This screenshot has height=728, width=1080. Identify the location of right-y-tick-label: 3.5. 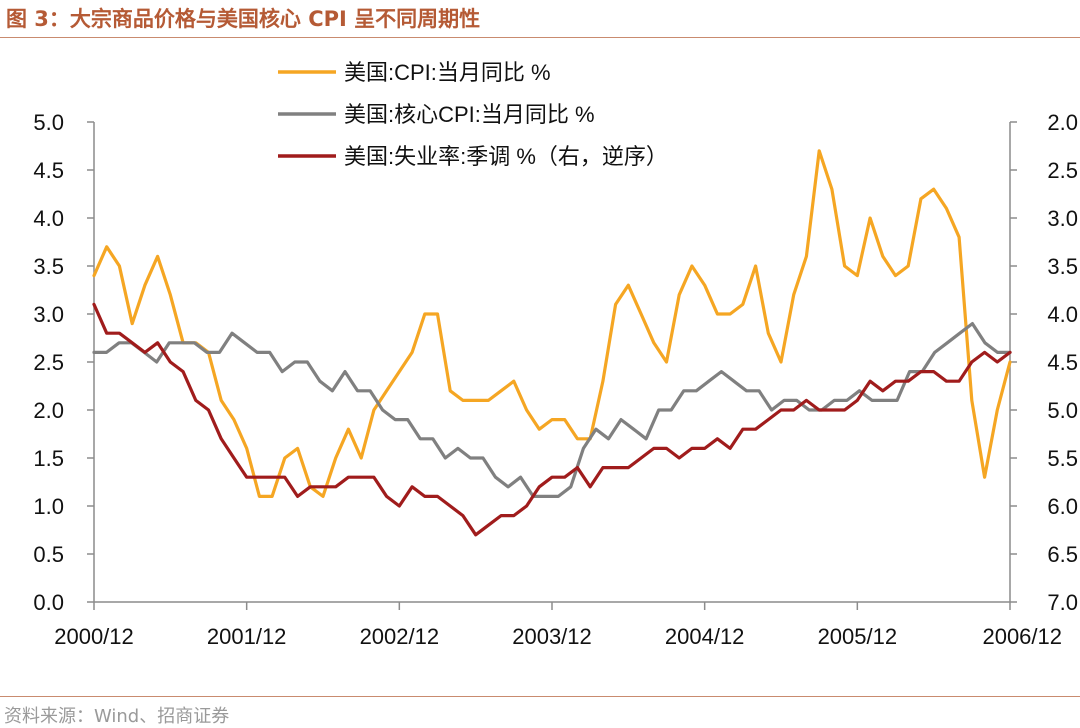
(1062, 266).